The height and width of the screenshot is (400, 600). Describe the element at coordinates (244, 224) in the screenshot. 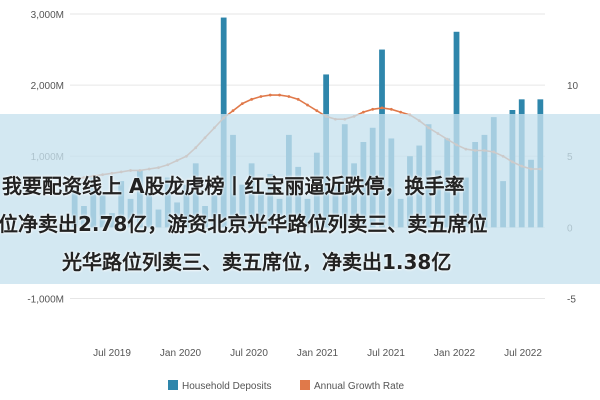

I see `headline-line-2: 位净卖出2.78亿，游资北京光华路位列卖三、卖五席位` at that location.